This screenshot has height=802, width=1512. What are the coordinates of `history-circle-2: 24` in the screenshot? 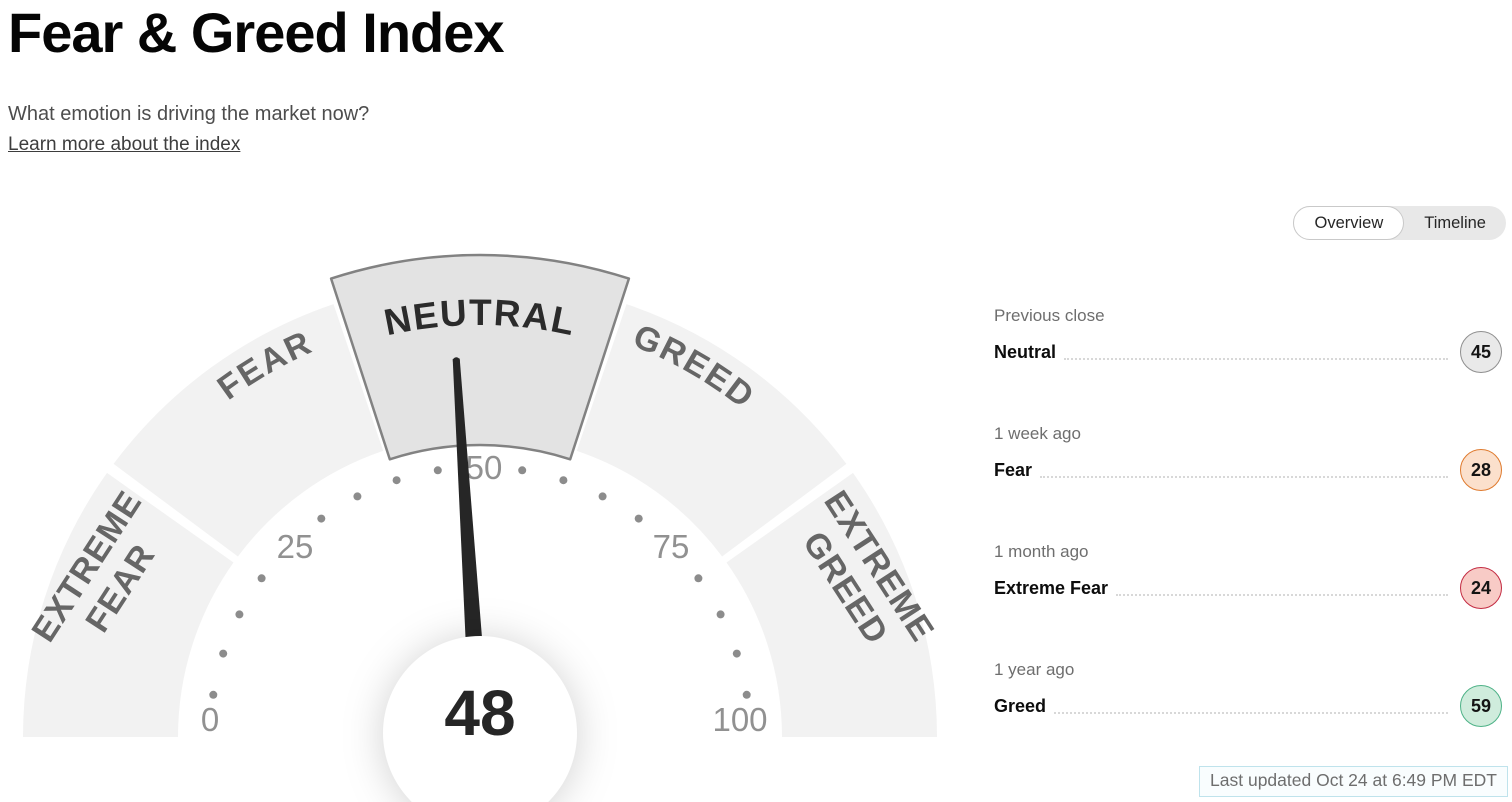 It's located at (1481, 588).